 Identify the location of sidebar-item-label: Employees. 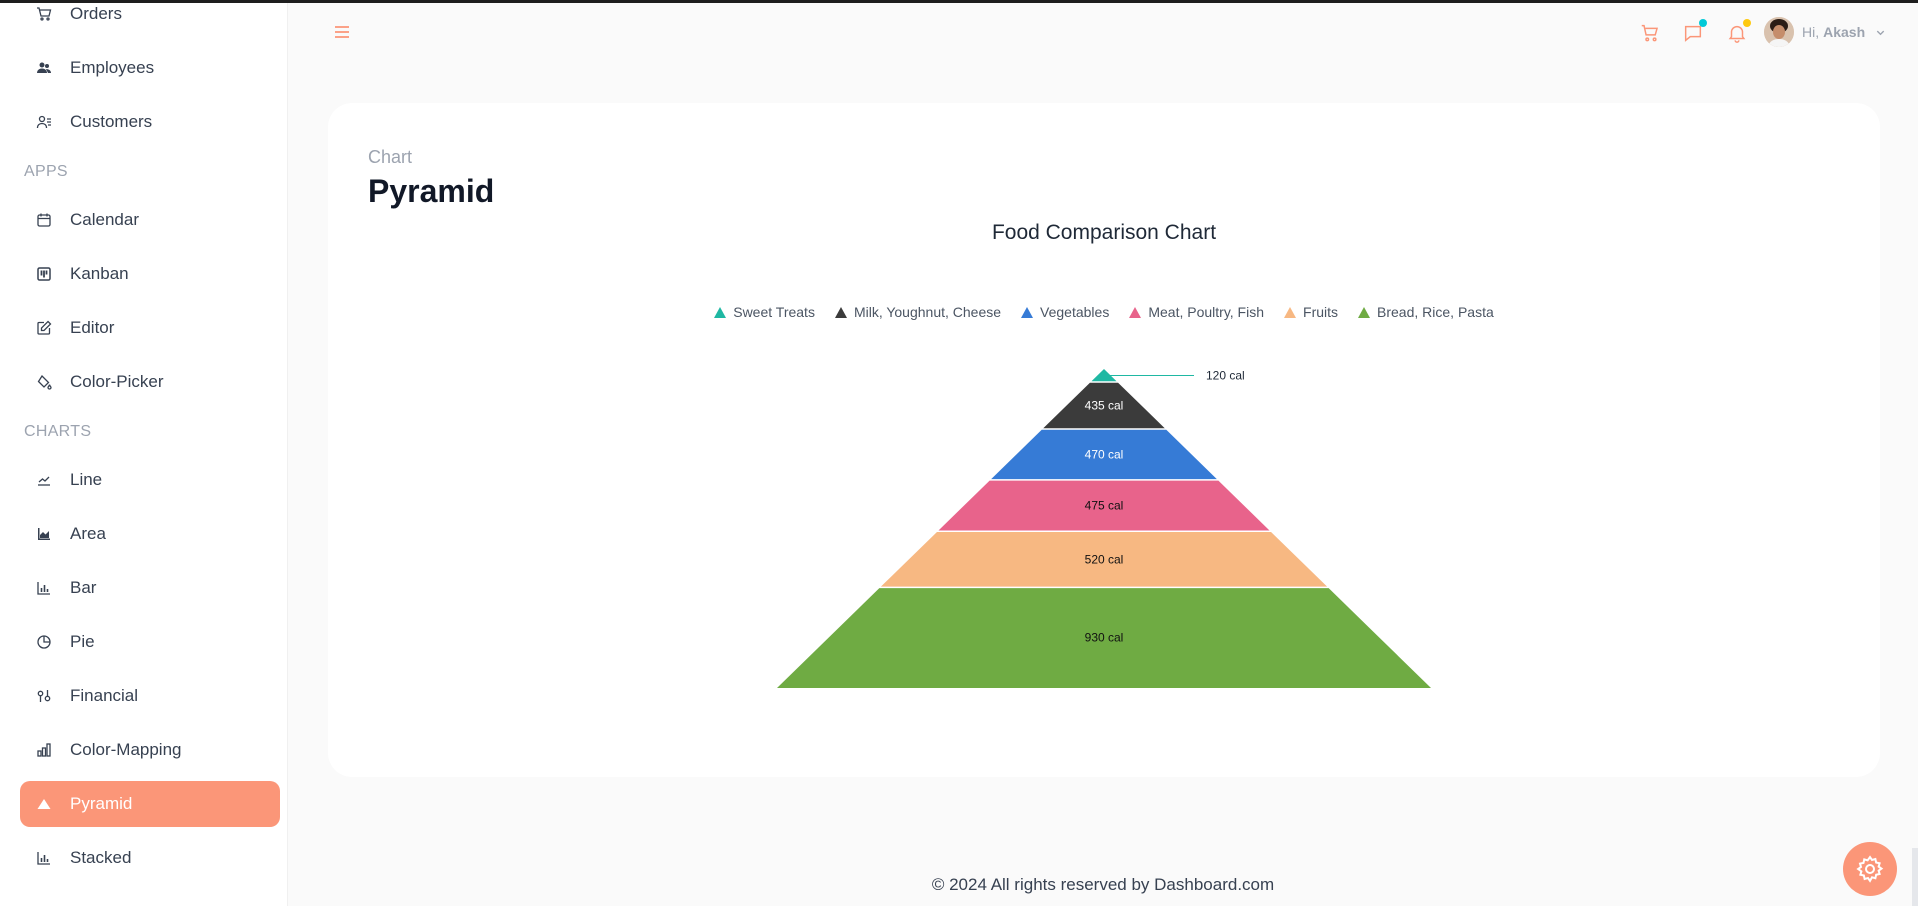
(112, 67).